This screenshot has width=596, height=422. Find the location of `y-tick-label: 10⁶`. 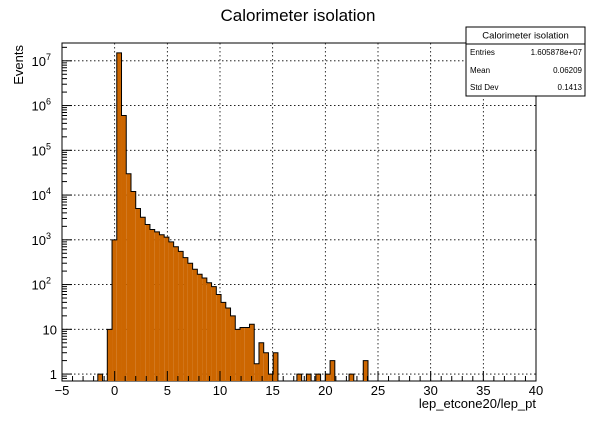

y-tick-label: 10⁶ is located at coordinates (41, 105).